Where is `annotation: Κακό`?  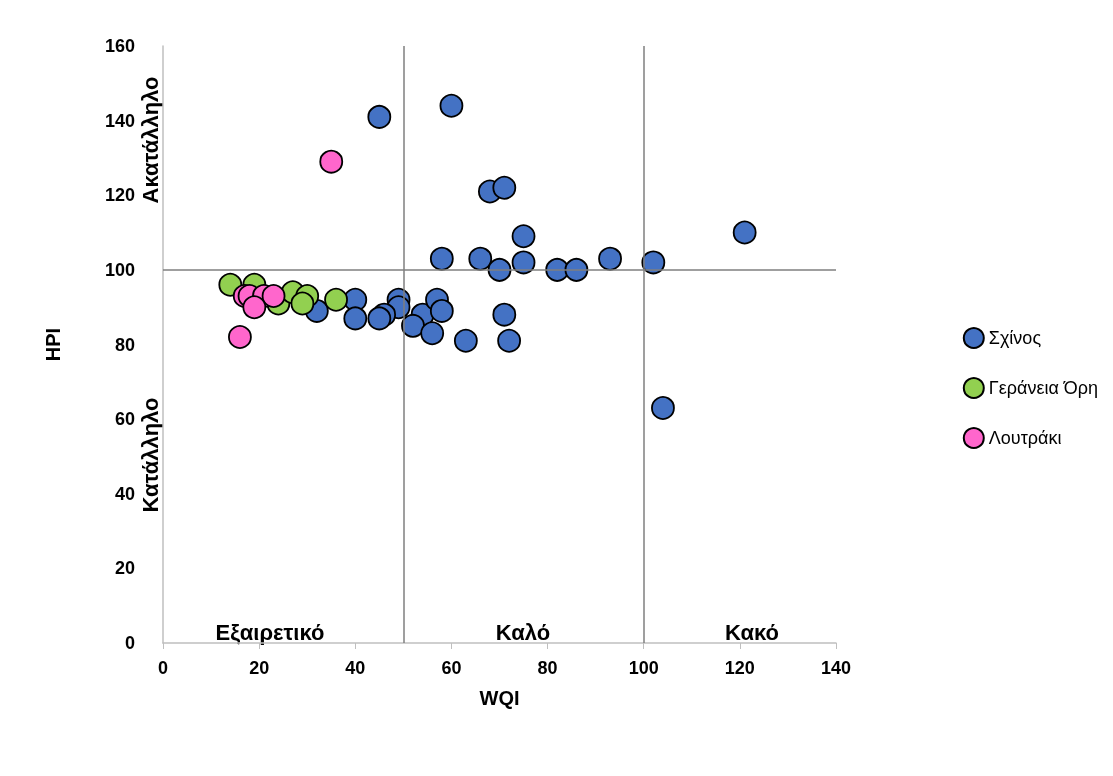
annotation: Κακό is located at coordinates (752, 632).